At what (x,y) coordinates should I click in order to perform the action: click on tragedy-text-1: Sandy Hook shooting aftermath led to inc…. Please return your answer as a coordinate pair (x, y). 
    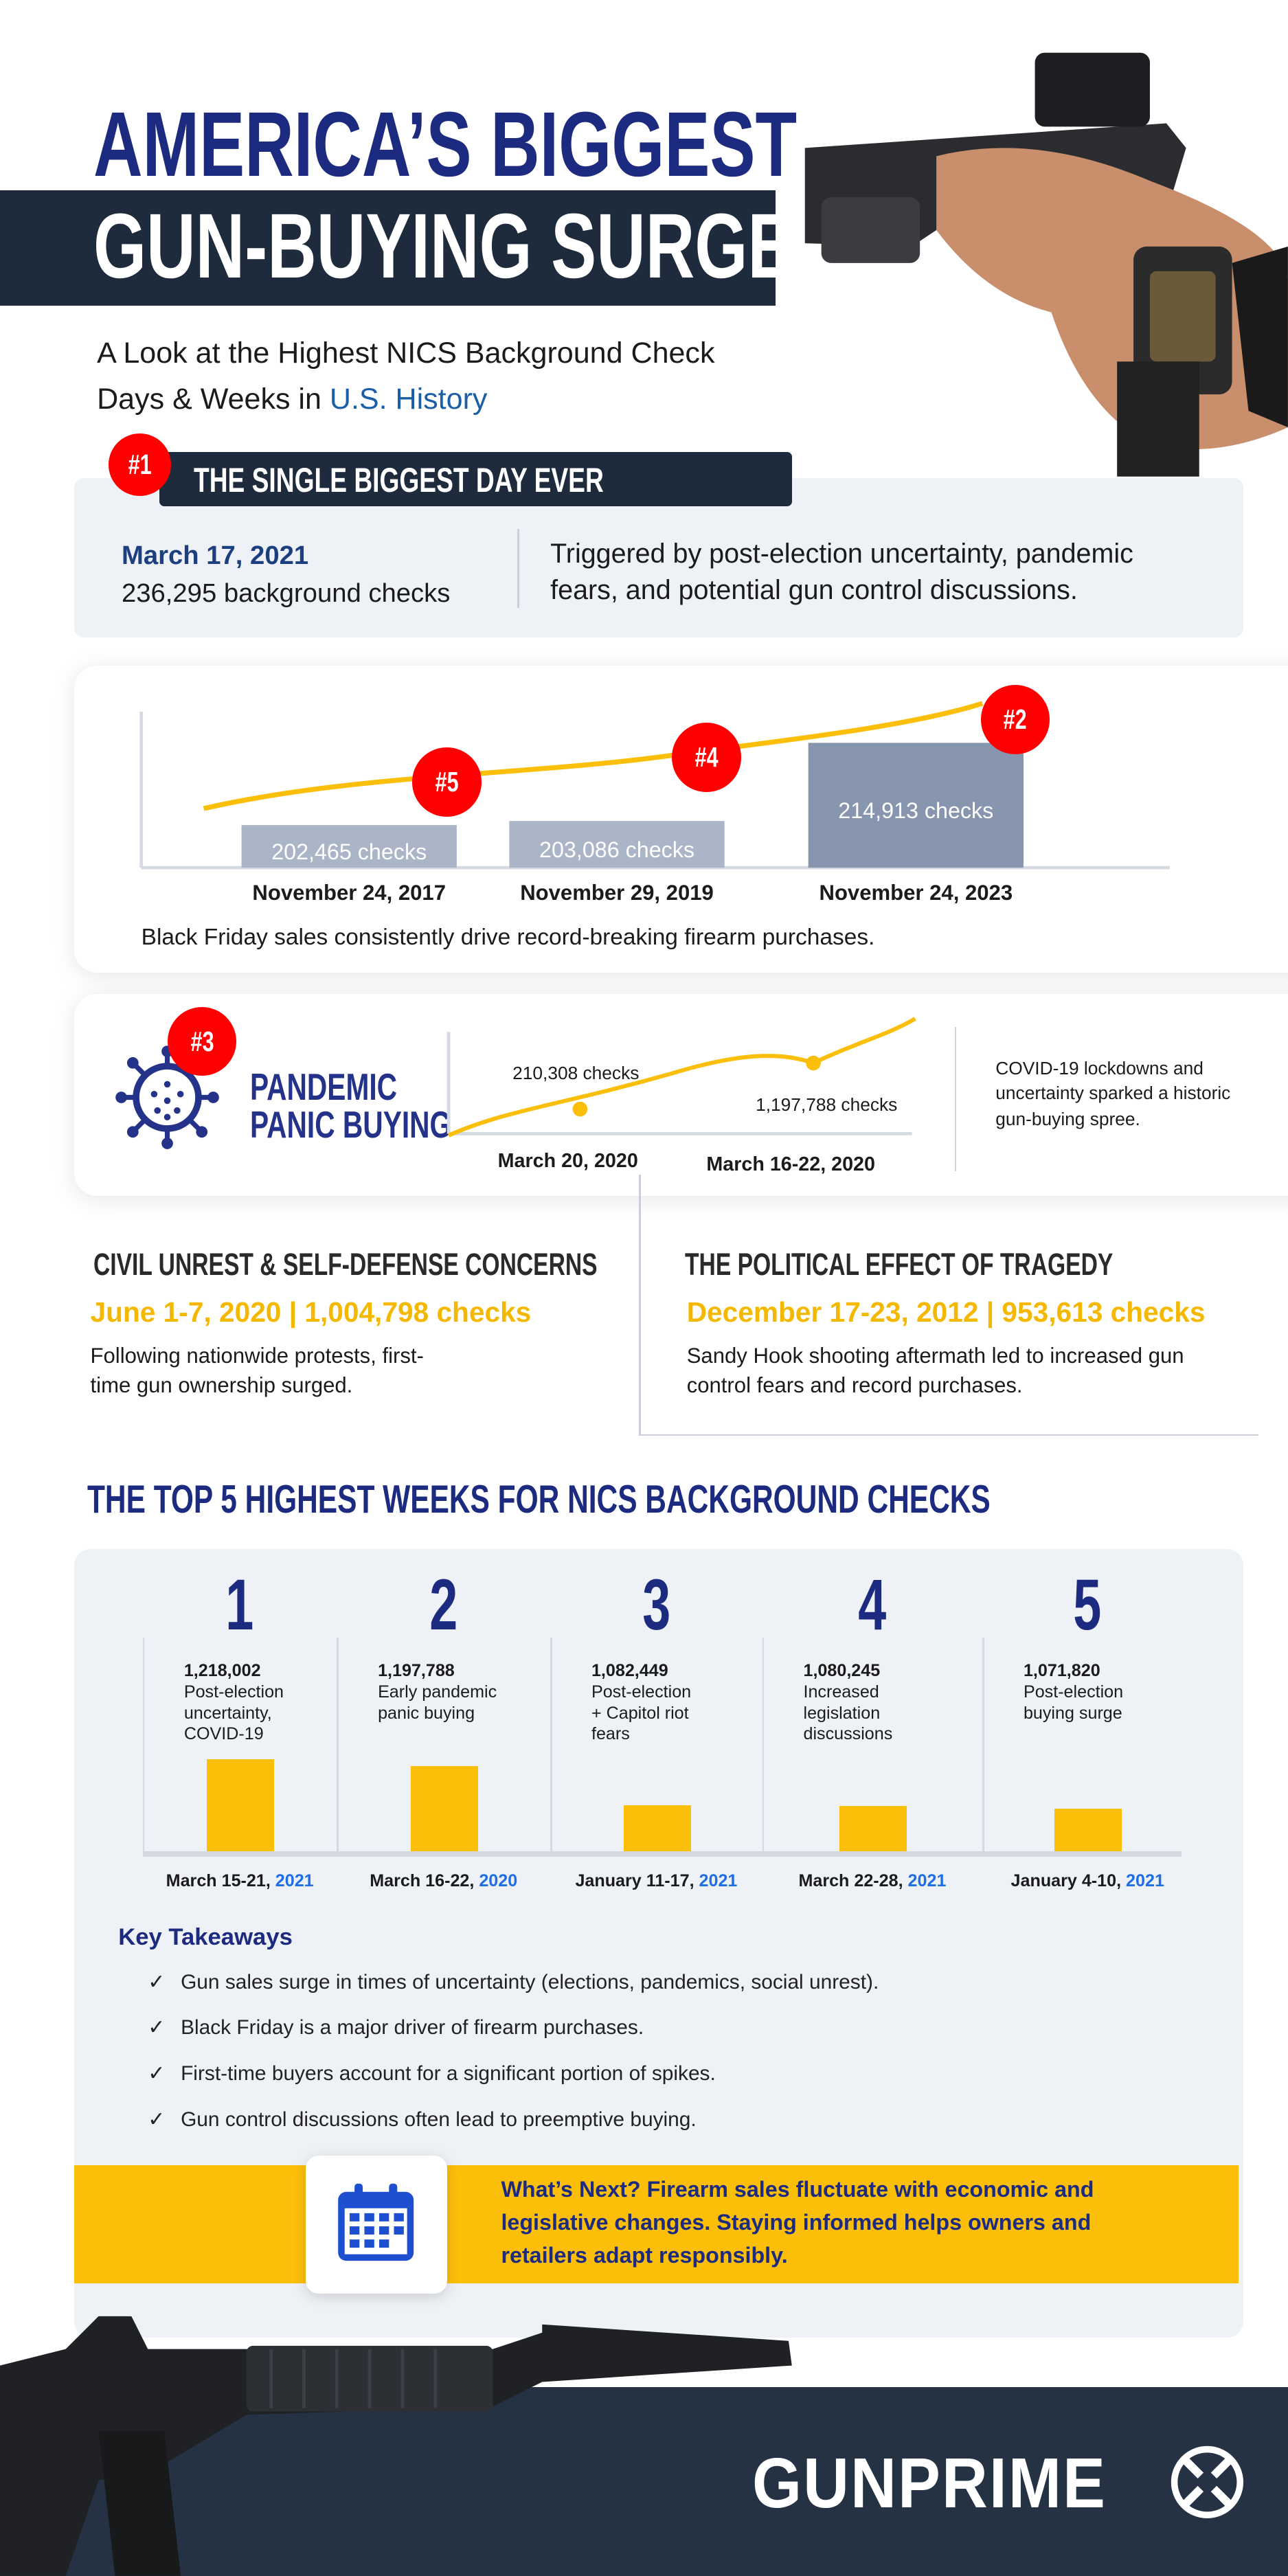
    Looking at the image, I should click on (935, 1356).